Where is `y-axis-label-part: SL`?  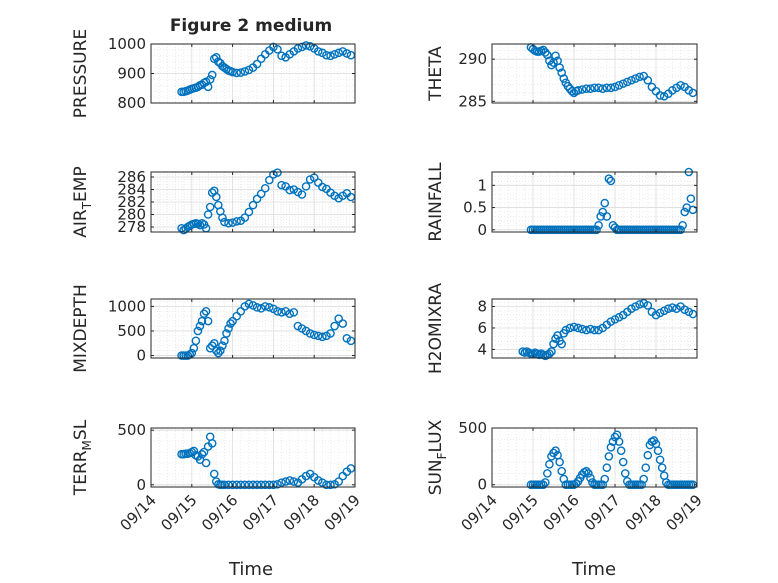 y-axis-label-part: SL is located at coordinates (81, 429).